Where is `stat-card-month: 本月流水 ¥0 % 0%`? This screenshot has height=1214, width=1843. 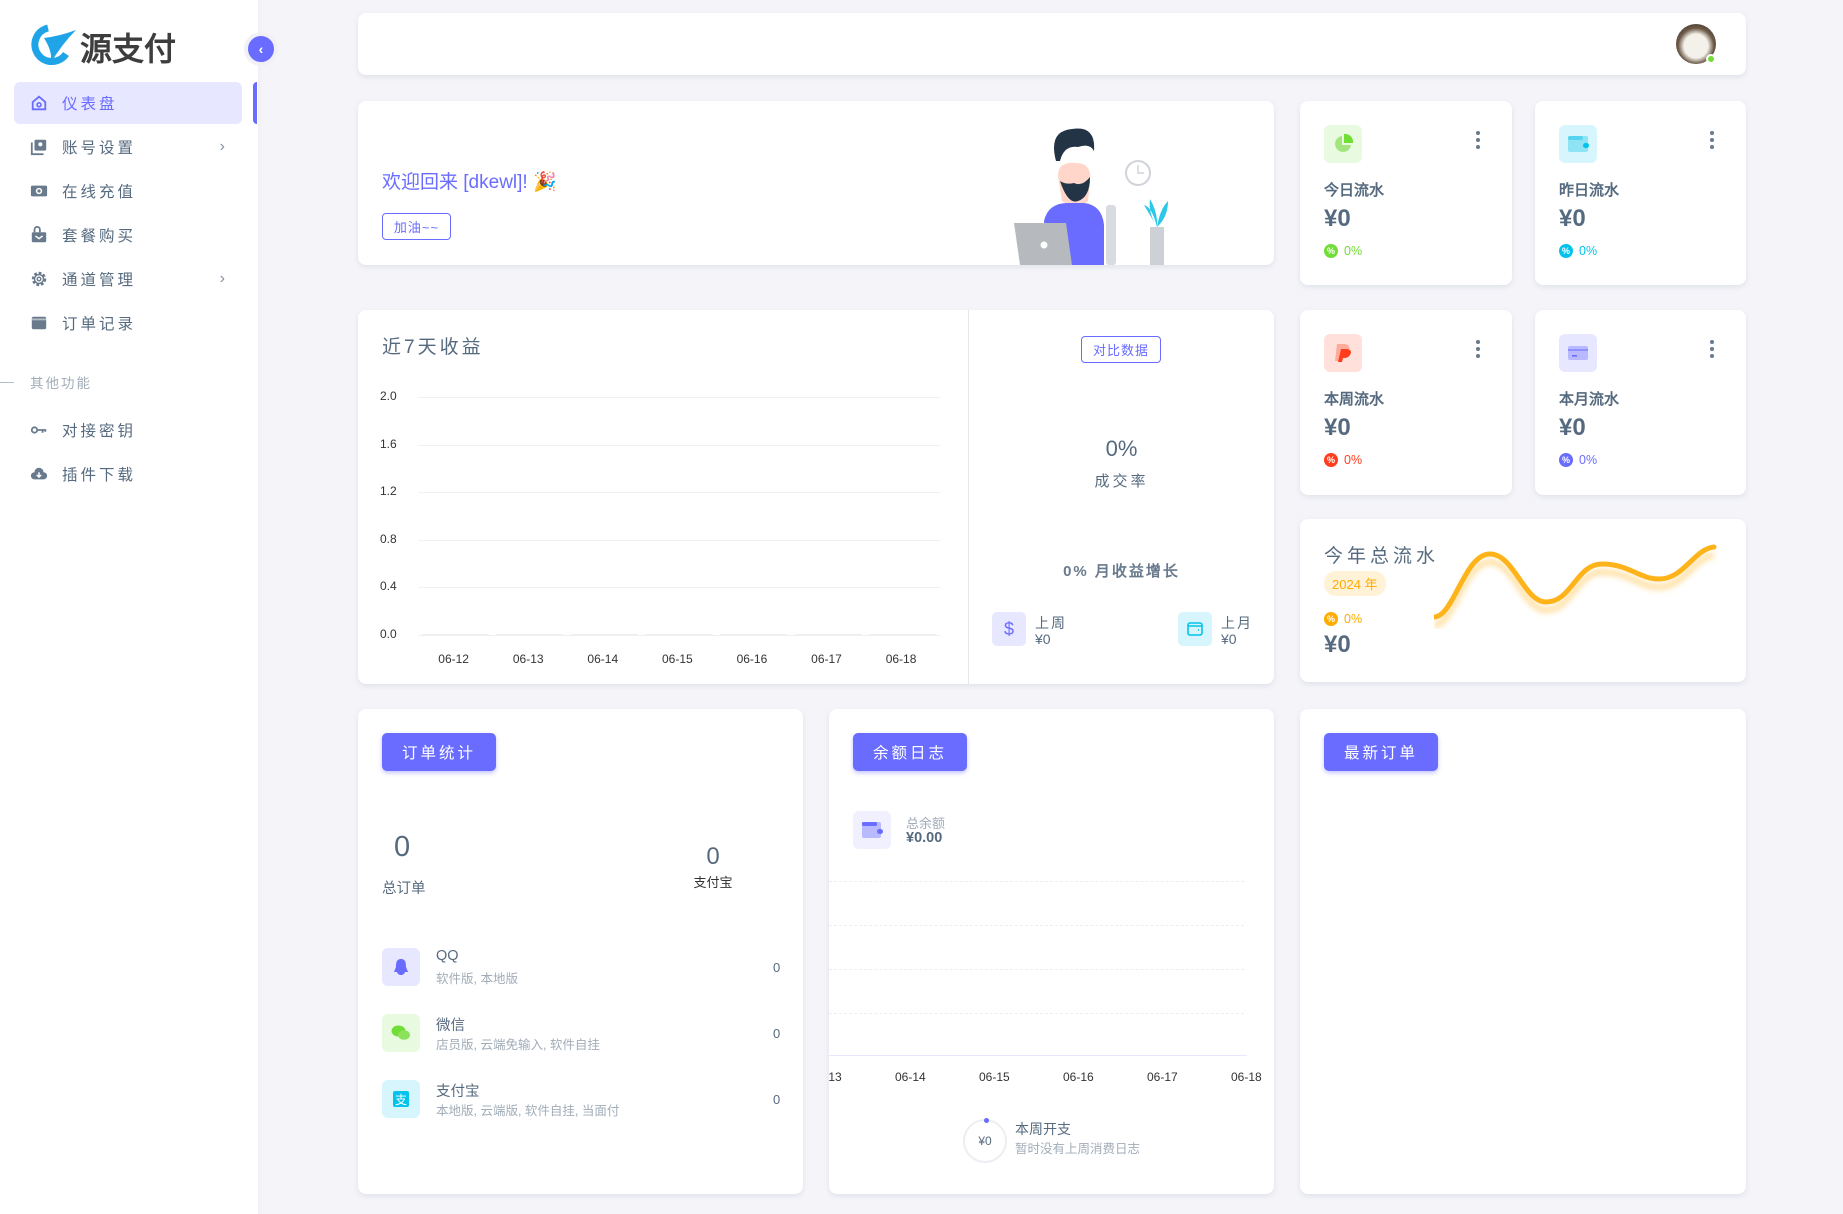
stat-card-month: 本月流水 ¥0 % 0% is located at coordinates (1640, 402).